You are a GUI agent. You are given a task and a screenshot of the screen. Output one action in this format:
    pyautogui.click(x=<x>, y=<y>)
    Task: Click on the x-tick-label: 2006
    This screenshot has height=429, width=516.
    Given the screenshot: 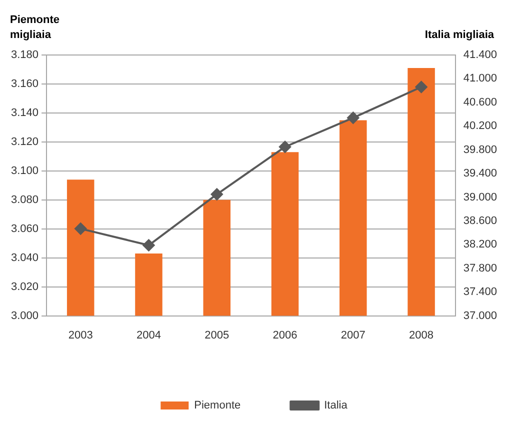 What is the action you would take?
    pyautogui.click(x=285, y=335)
    